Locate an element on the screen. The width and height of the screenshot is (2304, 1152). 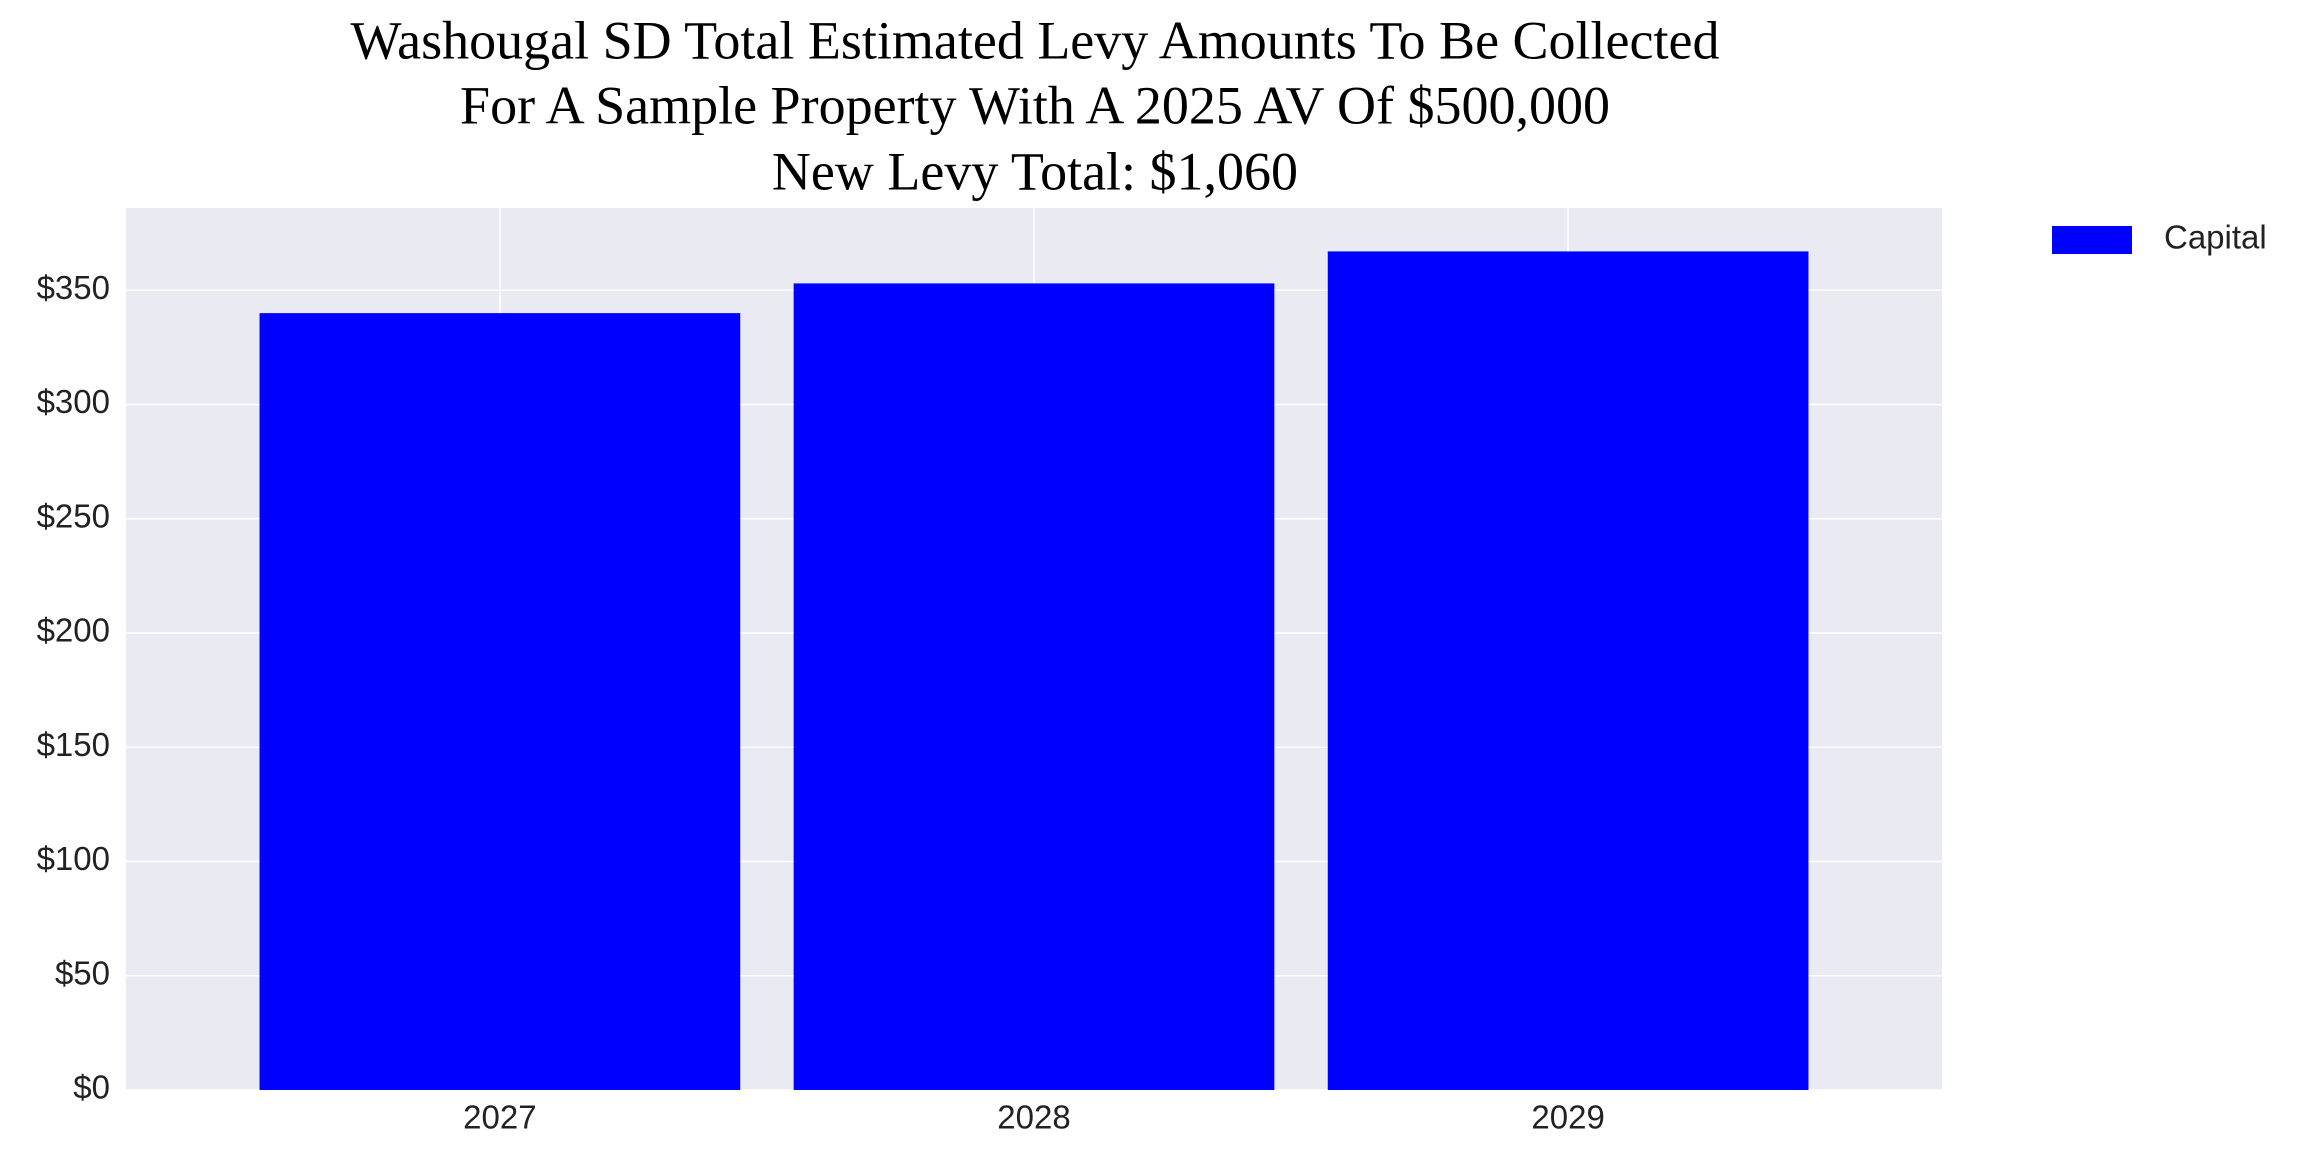
legend-swatch is located at coordinates (2092, 240).